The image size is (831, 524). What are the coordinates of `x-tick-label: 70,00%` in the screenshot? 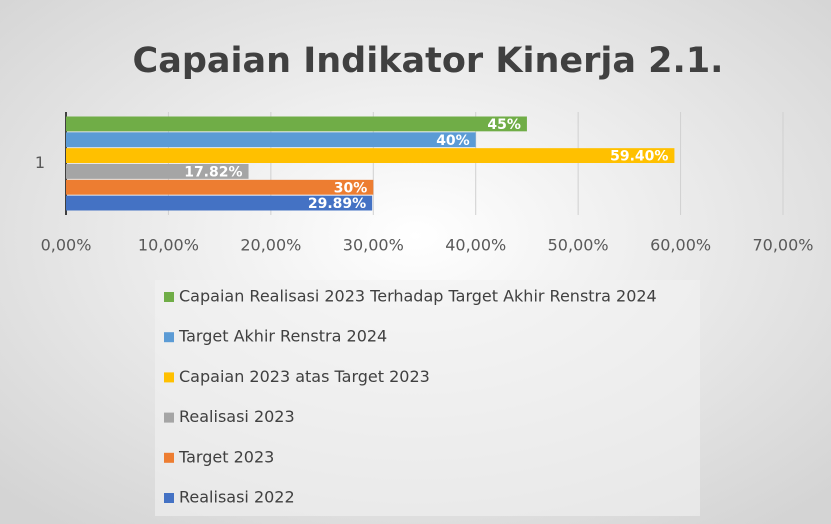 It's located at (782, 245).